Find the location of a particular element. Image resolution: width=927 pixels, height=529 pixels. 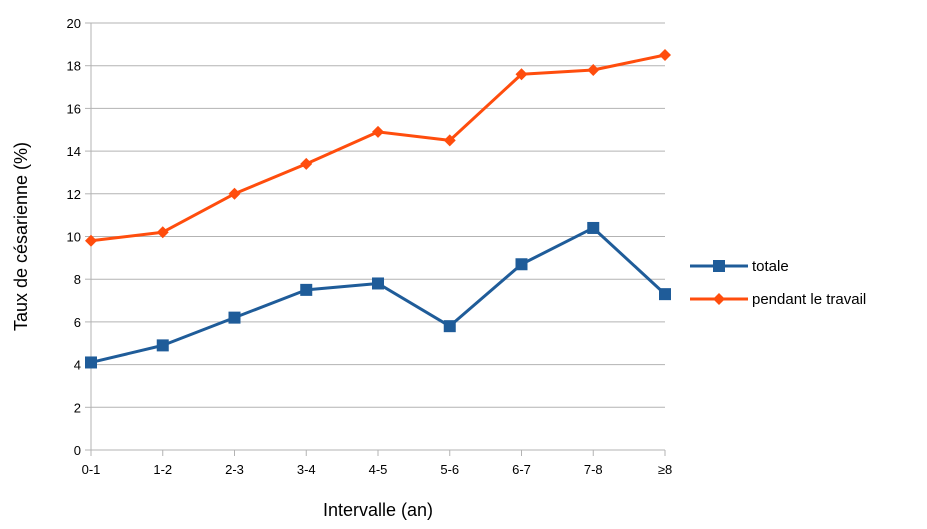

y-tick-label: 6 is located at coordinates (77, 322).